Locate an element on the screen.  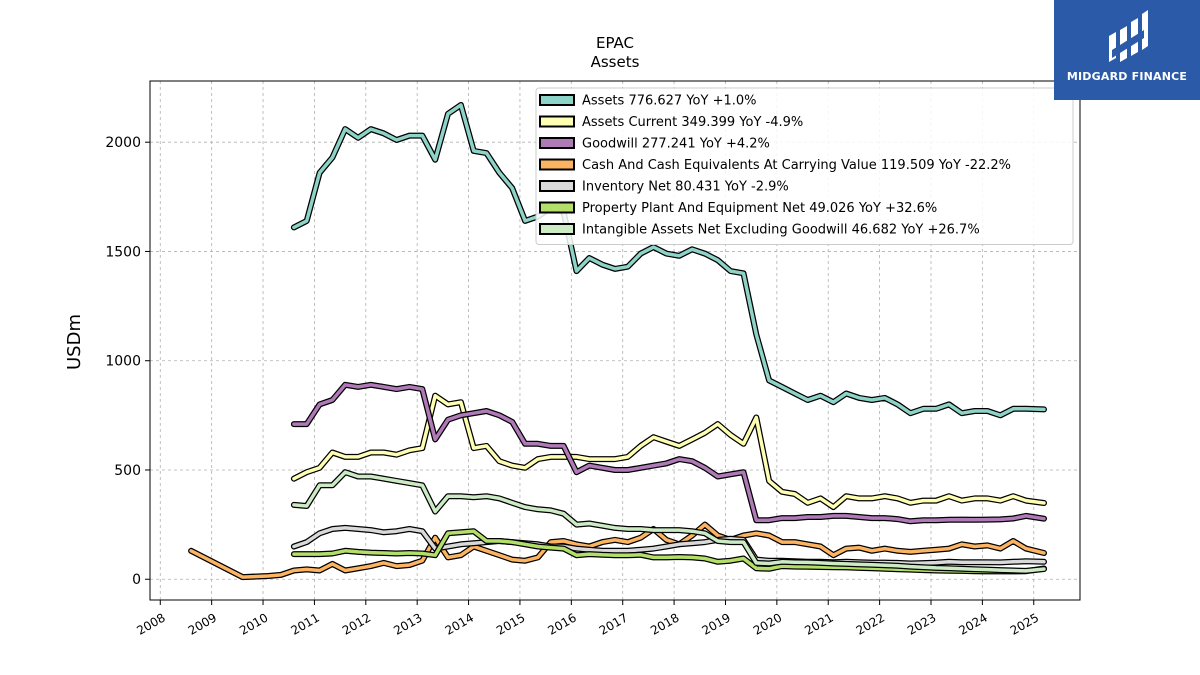
series-line-cash-and-cash-equivalents-at-carrying-value is located at coordinates (617, 550).